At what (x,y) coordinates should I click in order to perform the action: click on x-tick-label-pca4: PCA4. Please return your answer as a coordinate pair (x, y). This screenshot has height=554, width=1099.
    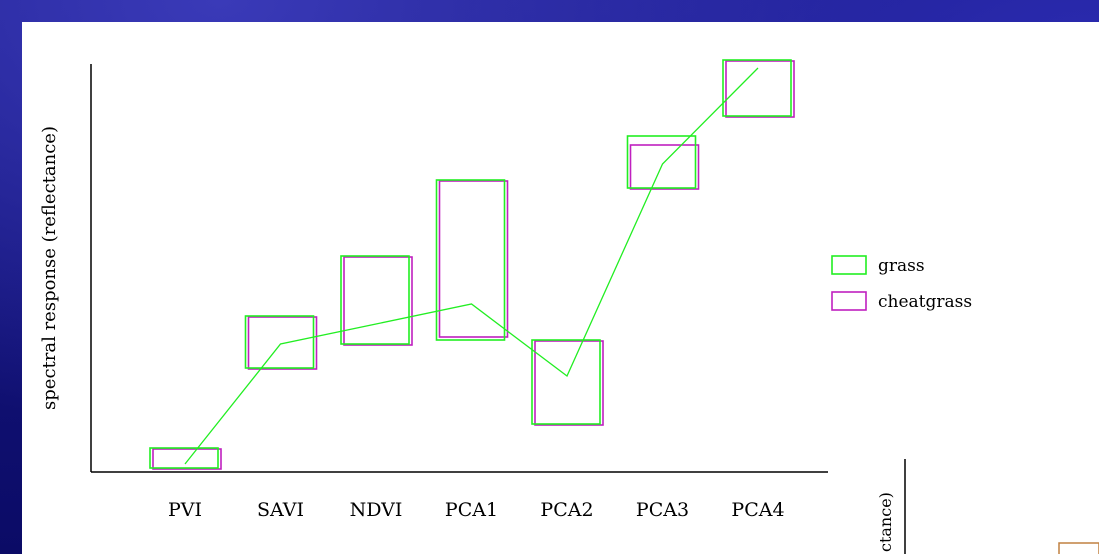
    Looking at the image, I should click on (757, 510).